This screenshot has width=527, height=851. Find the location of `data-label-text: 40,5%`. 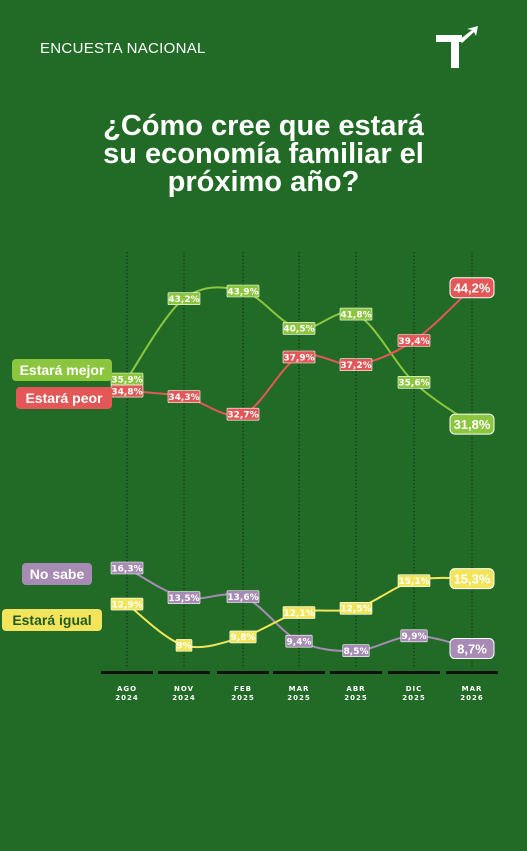

data-label-text: 40,5% is located at coordinates (298, 330).